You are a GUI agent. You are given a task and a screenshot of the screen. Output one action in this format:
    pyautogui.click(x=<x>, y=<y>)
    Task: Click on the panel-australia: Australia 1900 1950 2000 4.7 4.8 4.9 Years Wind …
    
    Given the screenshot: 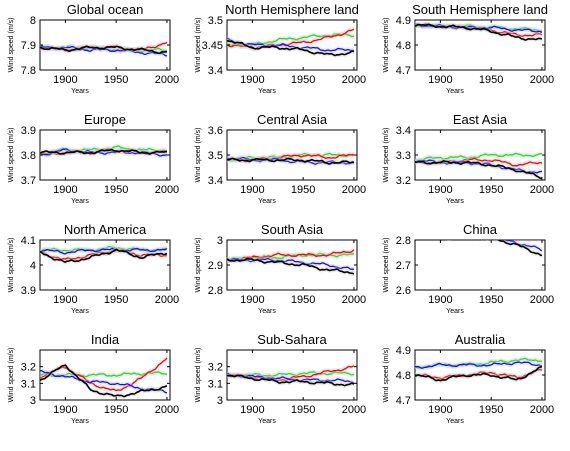 What is the action you would take?
    pyautogui.click(x=468, y=378)
    